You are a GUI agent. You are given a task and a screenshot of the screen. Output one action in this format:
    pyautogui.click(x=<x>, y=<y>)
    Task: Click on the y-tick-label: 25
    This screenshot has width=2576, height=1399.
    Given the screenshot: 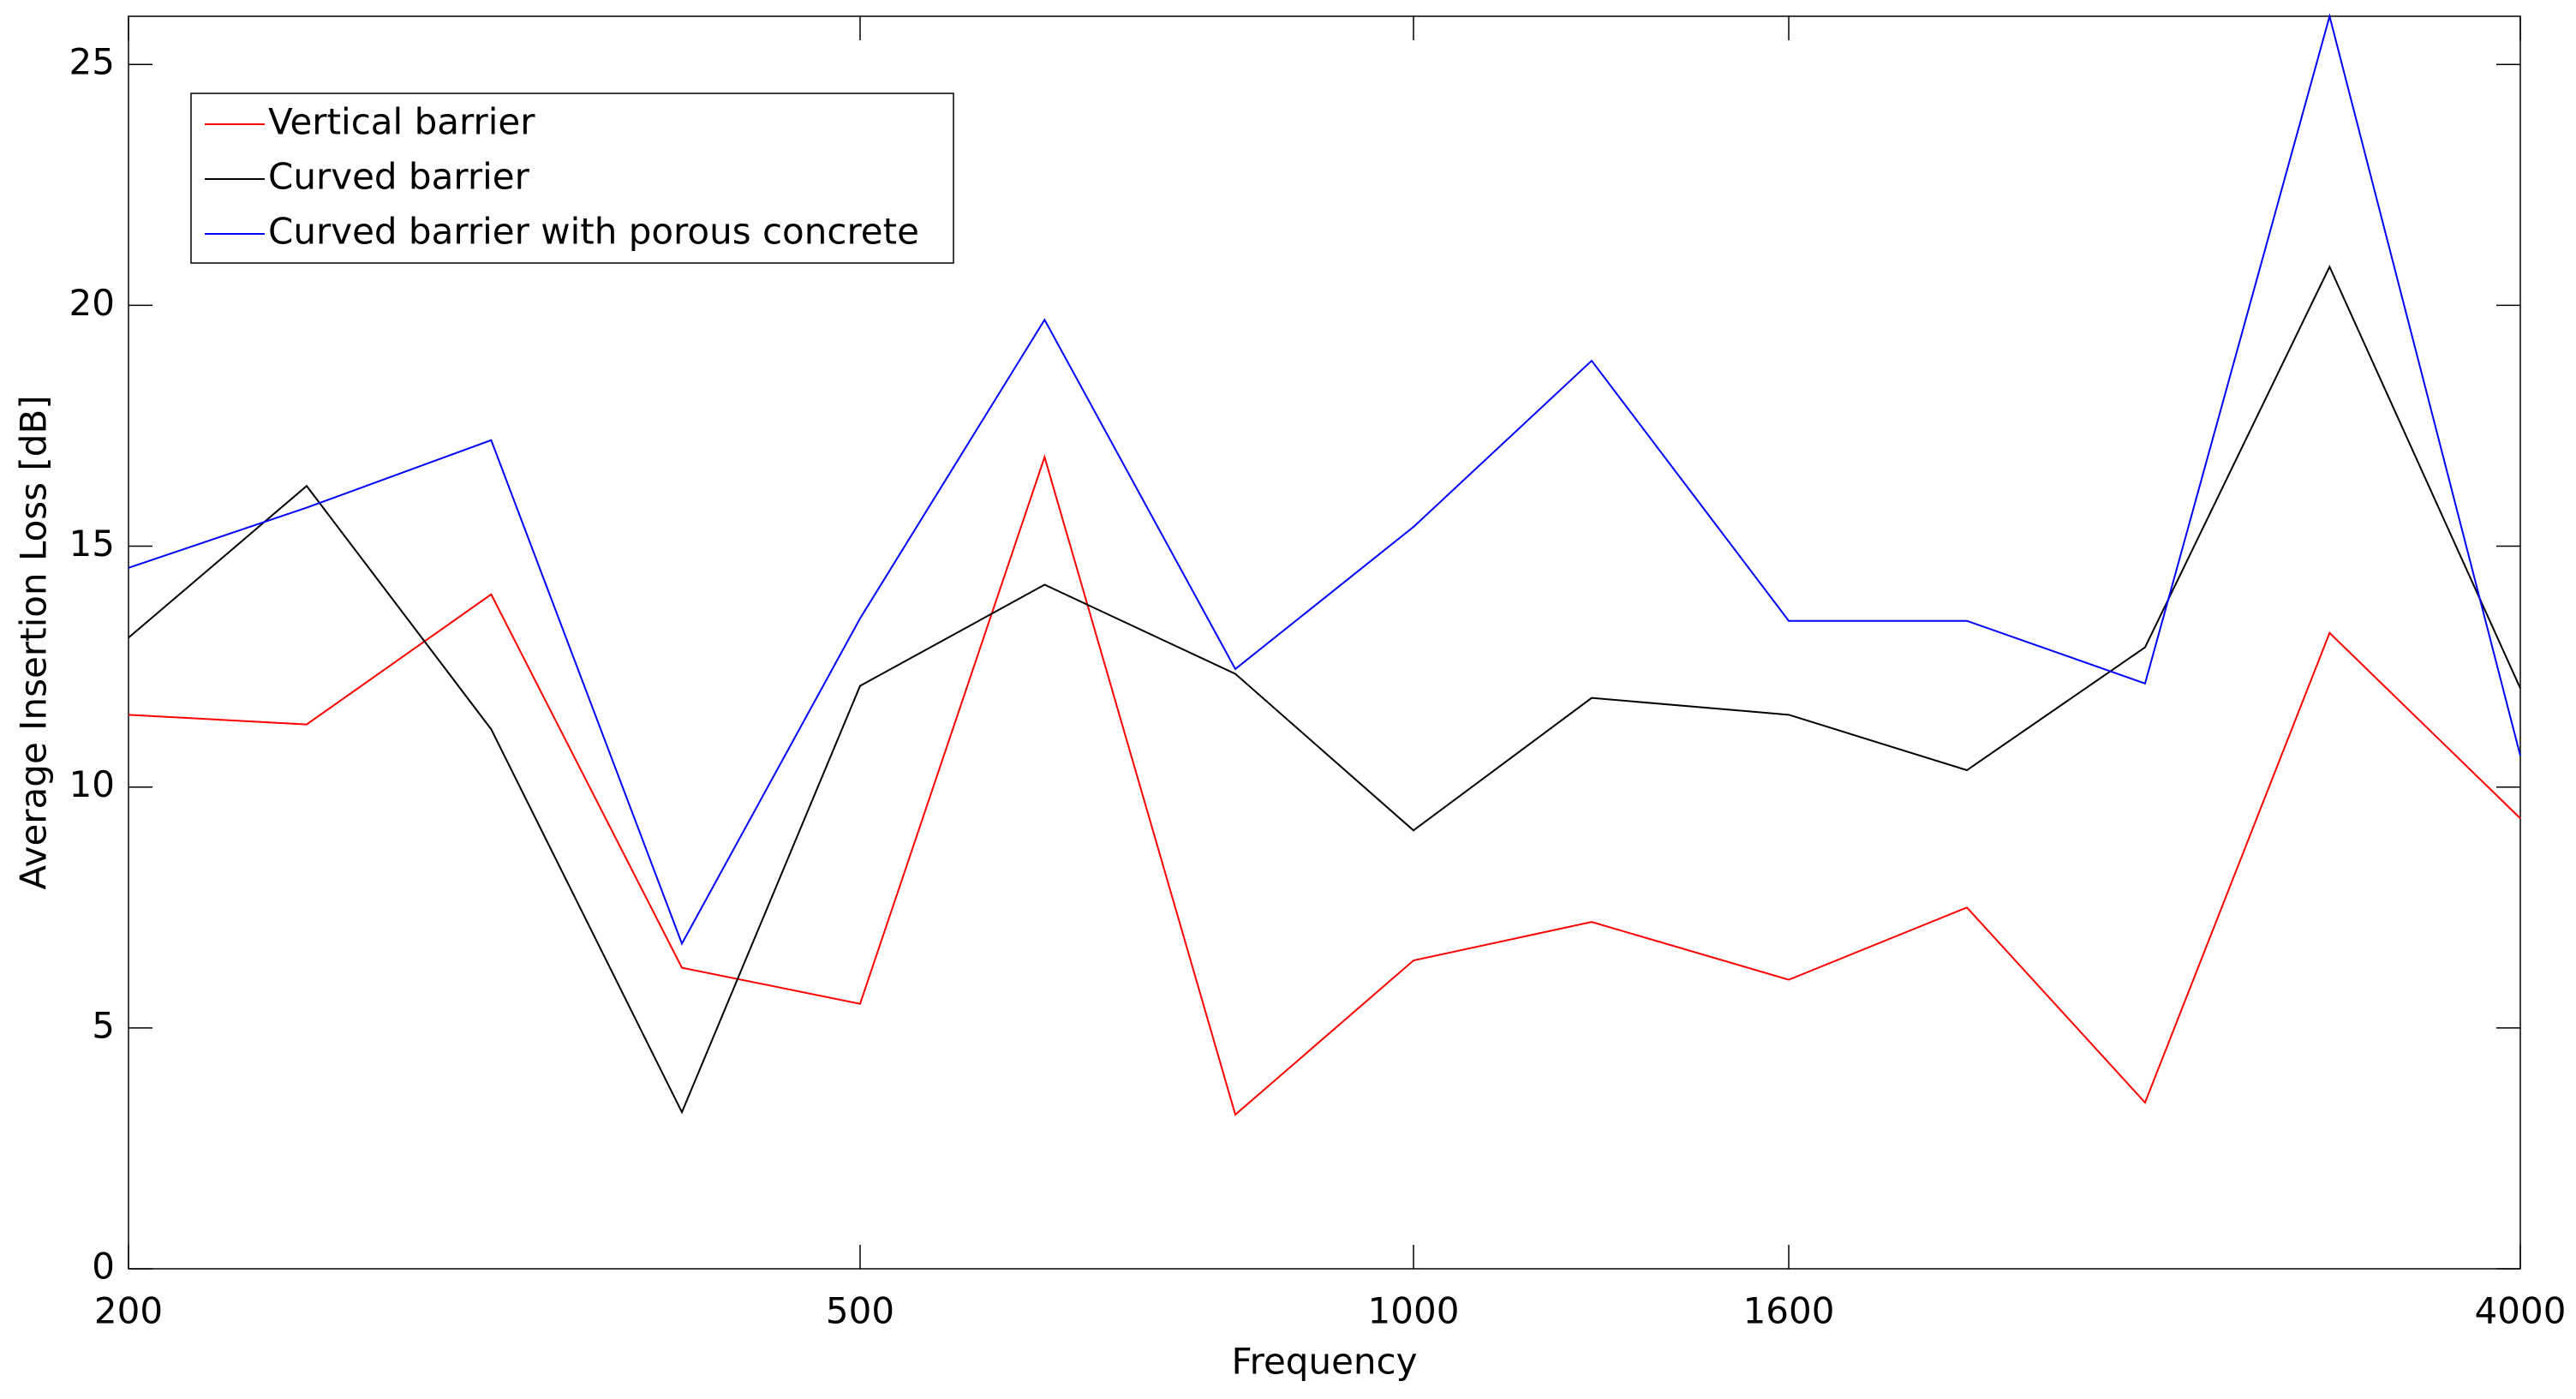 What is the action you would take?
    pyautogui.click(x=92, y=62)
    